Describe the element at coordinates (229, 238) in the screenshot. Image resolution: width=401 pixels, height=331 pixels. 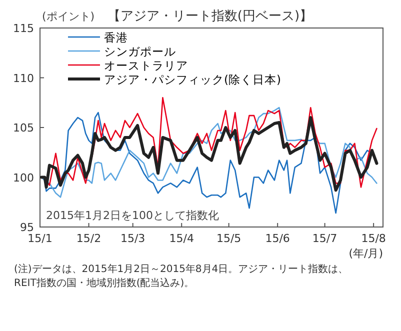
I see `x-tick-label: 15/5` at that location.